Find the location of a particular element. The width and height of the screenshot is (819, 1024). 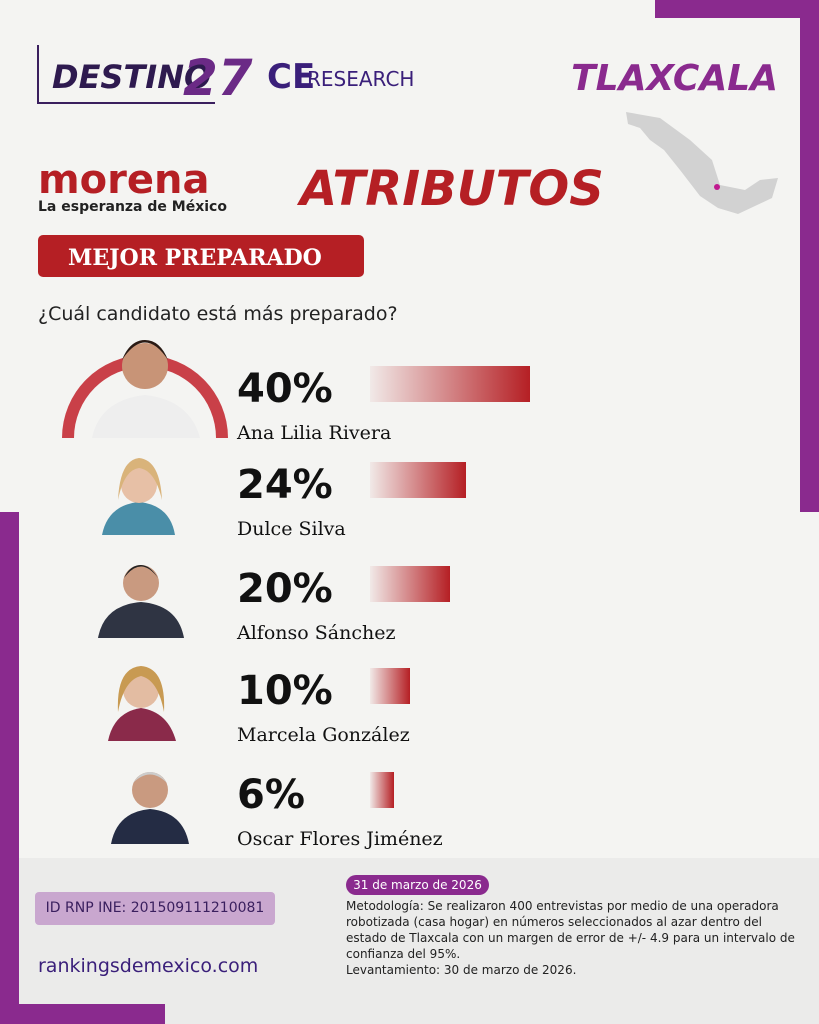

chart-subtitle: ¿Cuál candidato está más preparado? is located at coordinates (218, 314).